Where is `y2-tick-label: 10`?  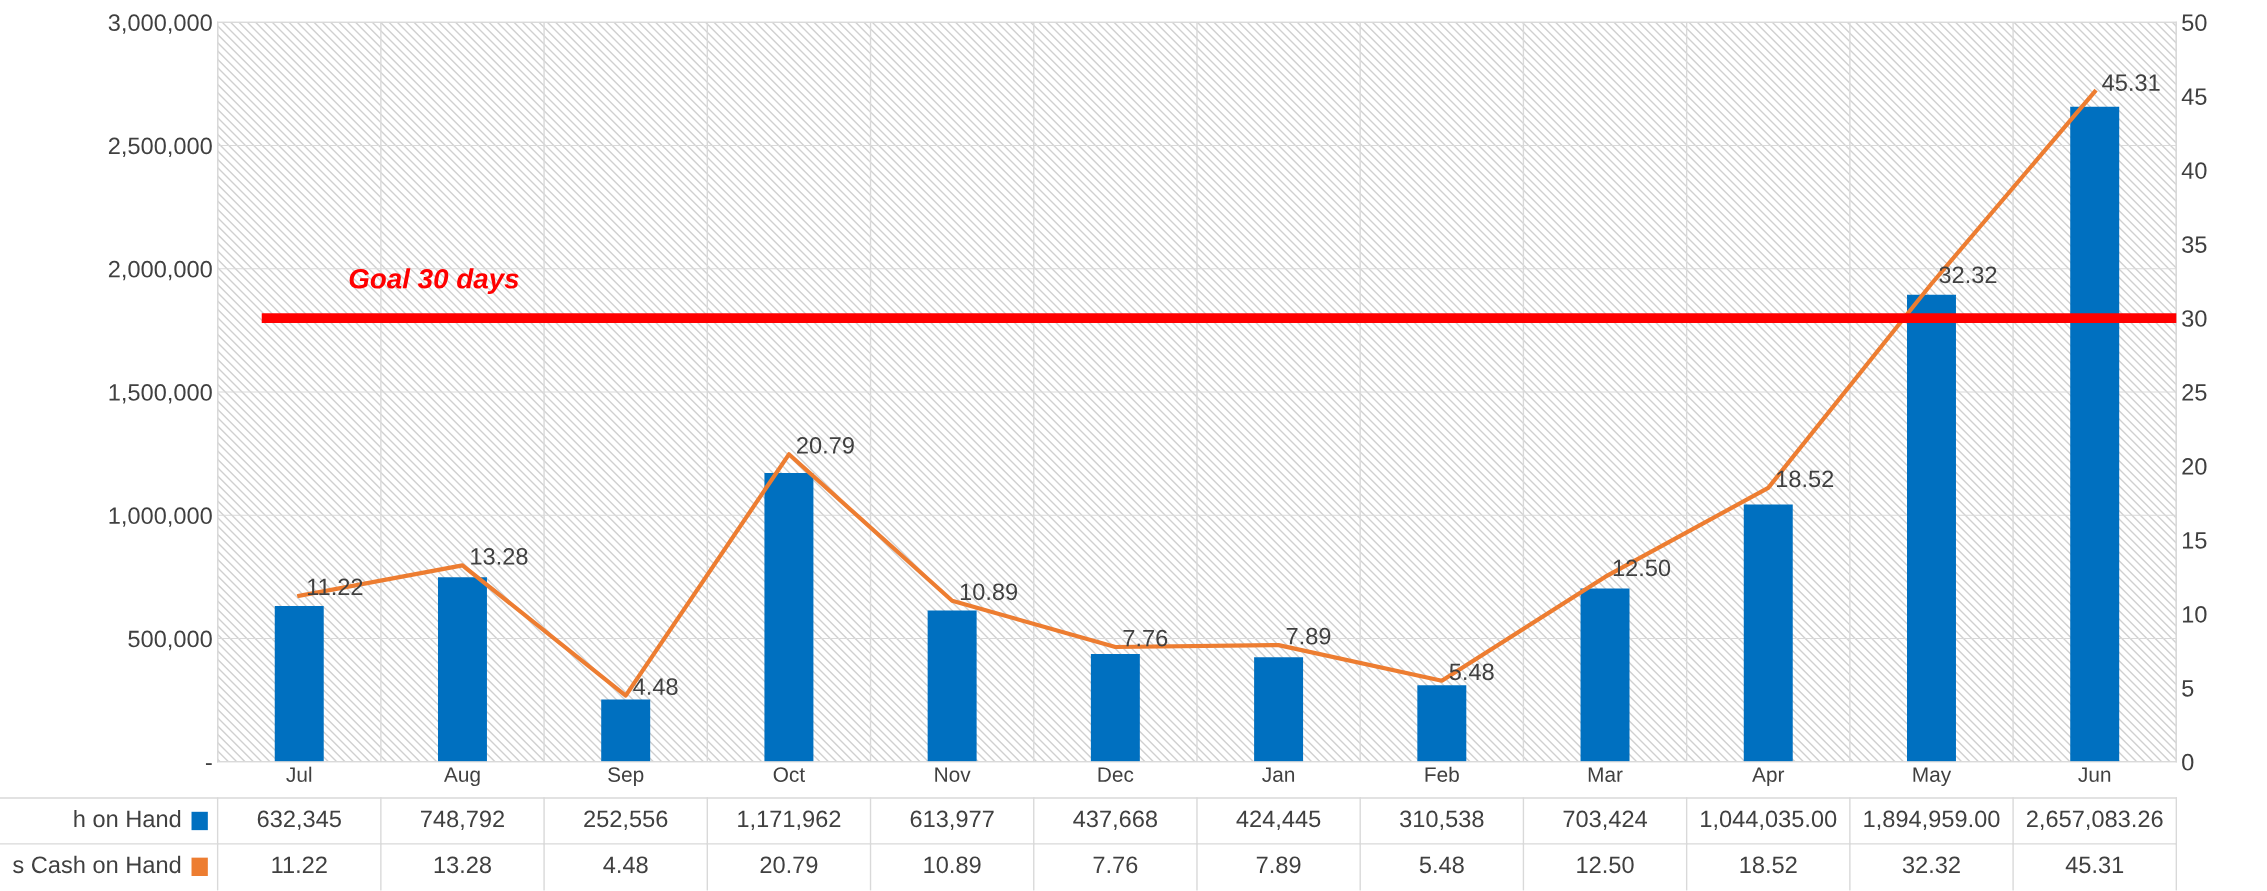 y2-tick-label: 10 is located at coordinates (2194, 614).